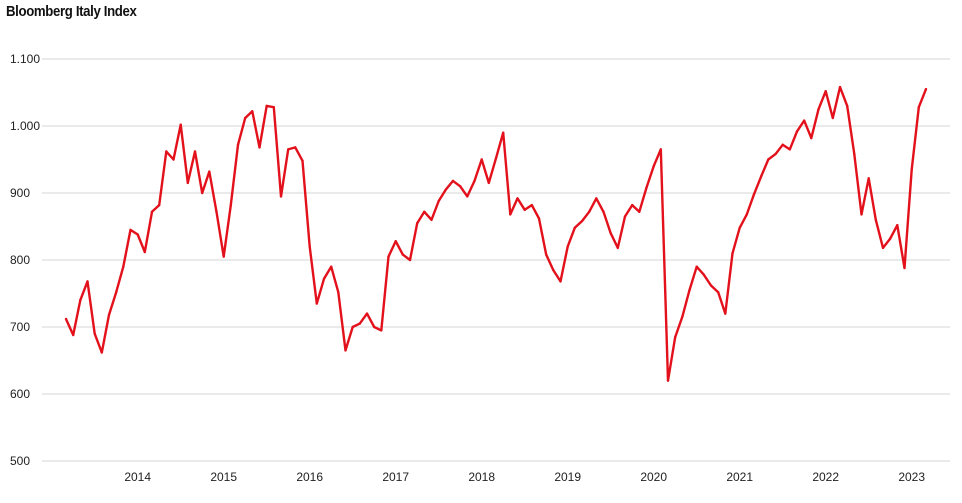 The height and width of the screenshot is (503, 962). I want to click on x-tick-label: 2021, so click(739, 477).